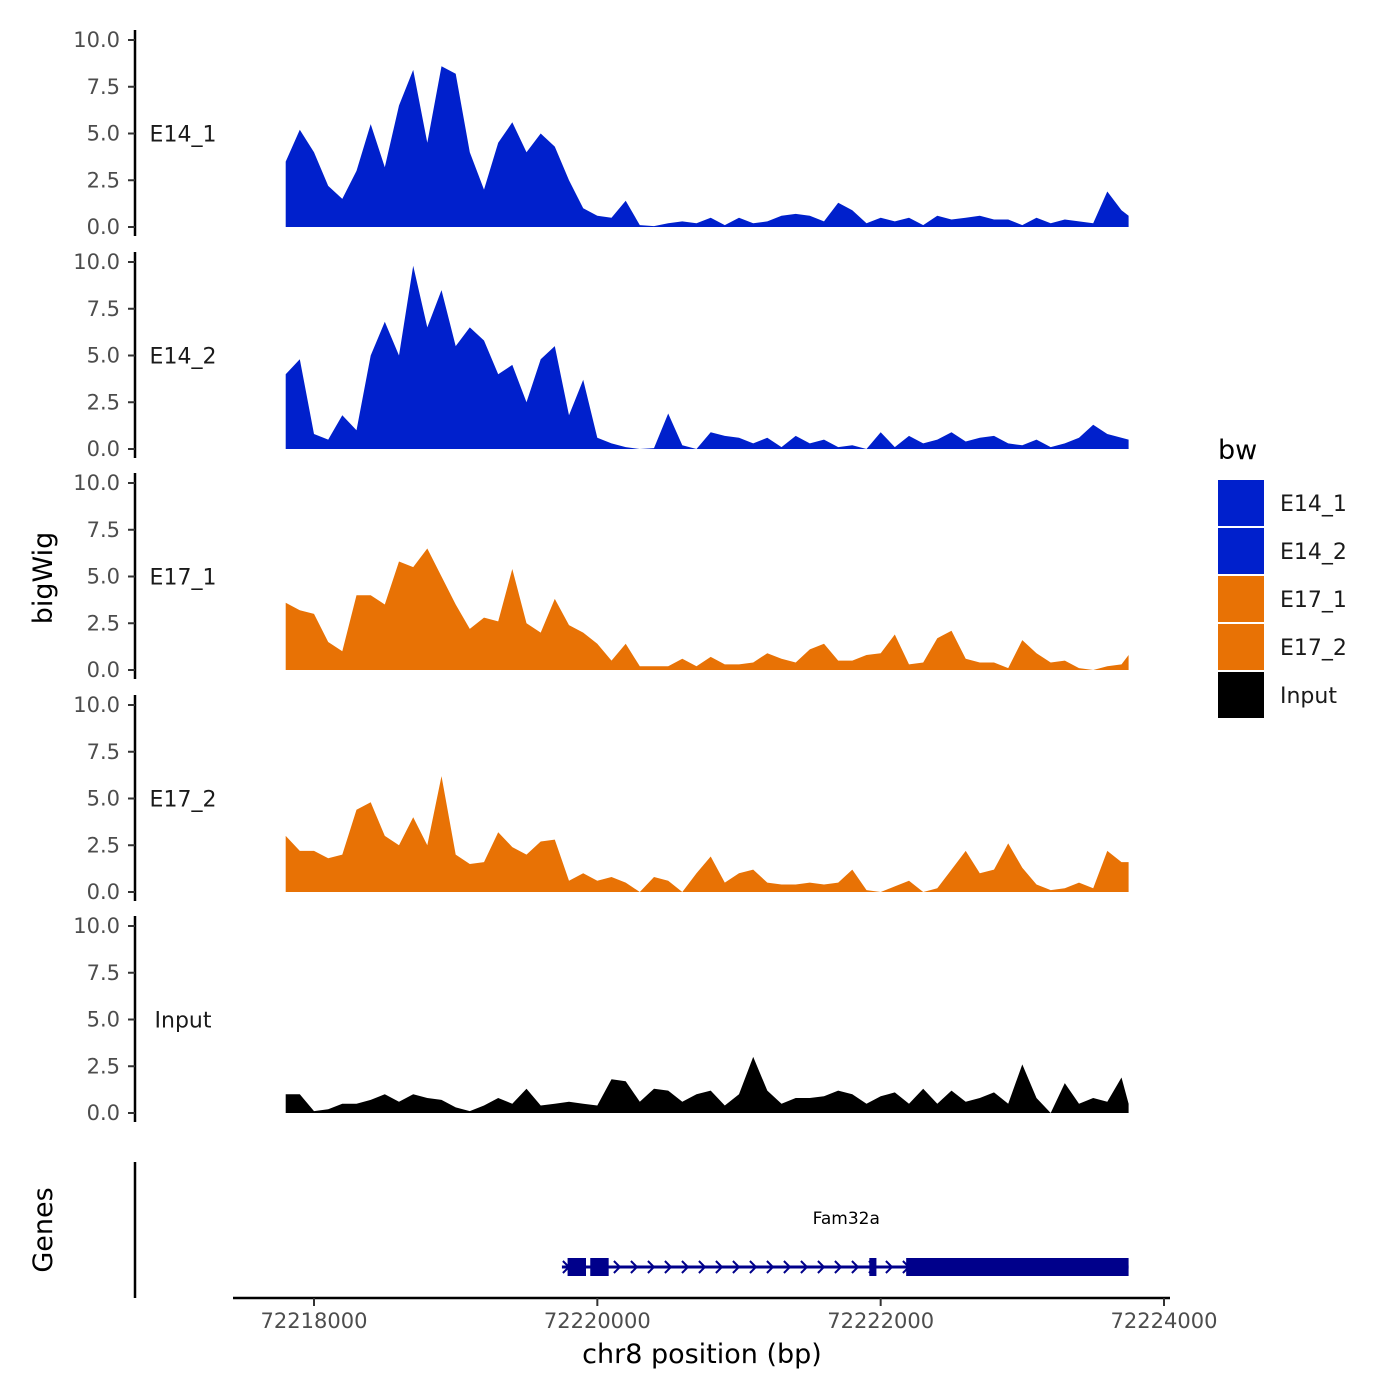  Describe the element at coordinates (597, 1321) in the screenshot. I see `x-tick-label: 72220000` at that location.